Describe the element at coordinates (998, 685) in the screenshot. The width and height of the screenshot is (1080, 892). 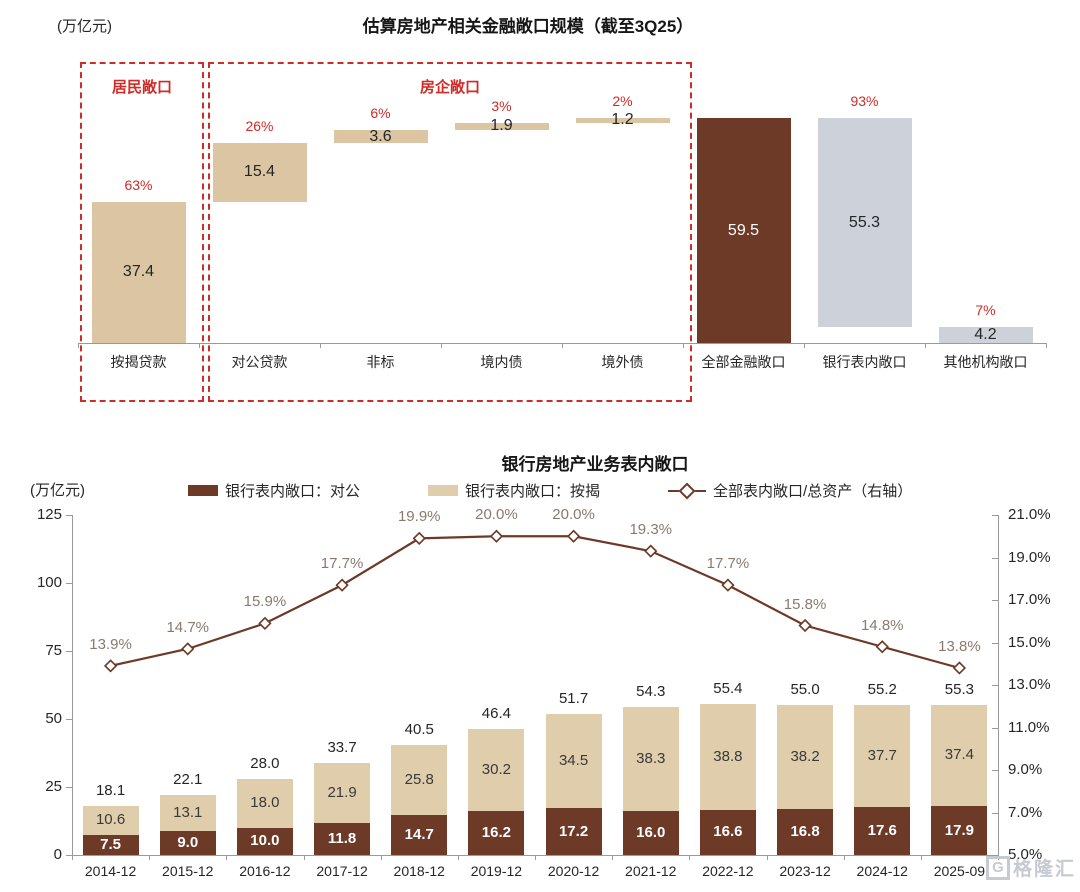
I see `right-axis` at that location.